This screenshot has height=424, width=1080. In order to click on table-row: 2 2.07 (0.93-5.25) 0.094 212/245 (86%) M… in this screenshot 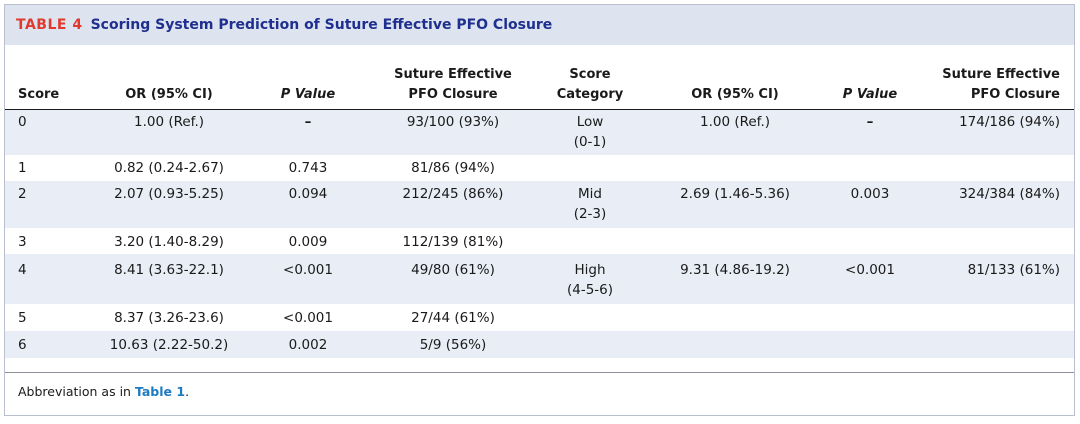, I will do `click(539, 204)`.